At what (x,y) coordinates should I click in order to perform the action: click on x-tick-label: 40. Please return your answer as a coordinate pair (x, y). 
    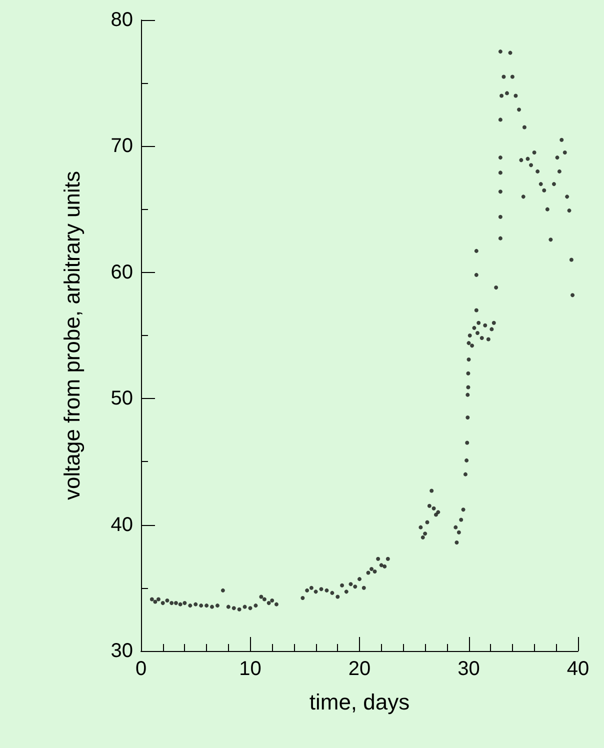
    Looking at the image, I should click on (578, 669).